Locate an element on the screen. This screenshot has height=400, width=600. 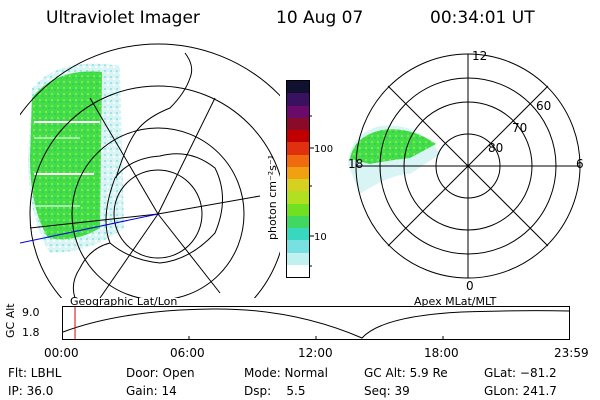
xtick-0000: 00:00 is located at coordinates (61, 353).